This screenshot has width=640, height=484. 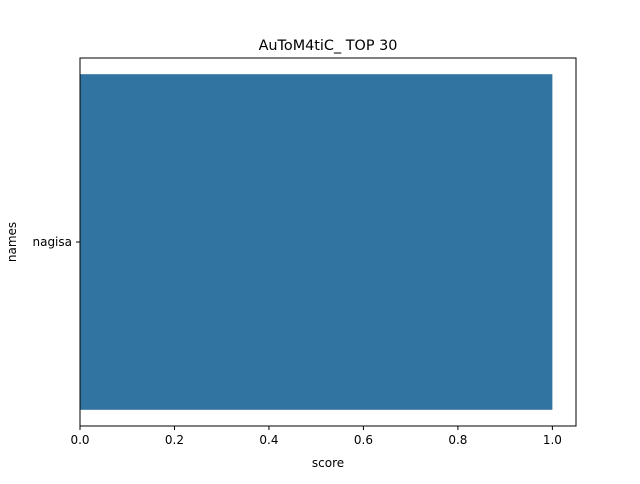 What do you see at coordinates (268, 440) in the screenshot?
I see `x-tick-label: 0.4` at bounding box center [268, 440].